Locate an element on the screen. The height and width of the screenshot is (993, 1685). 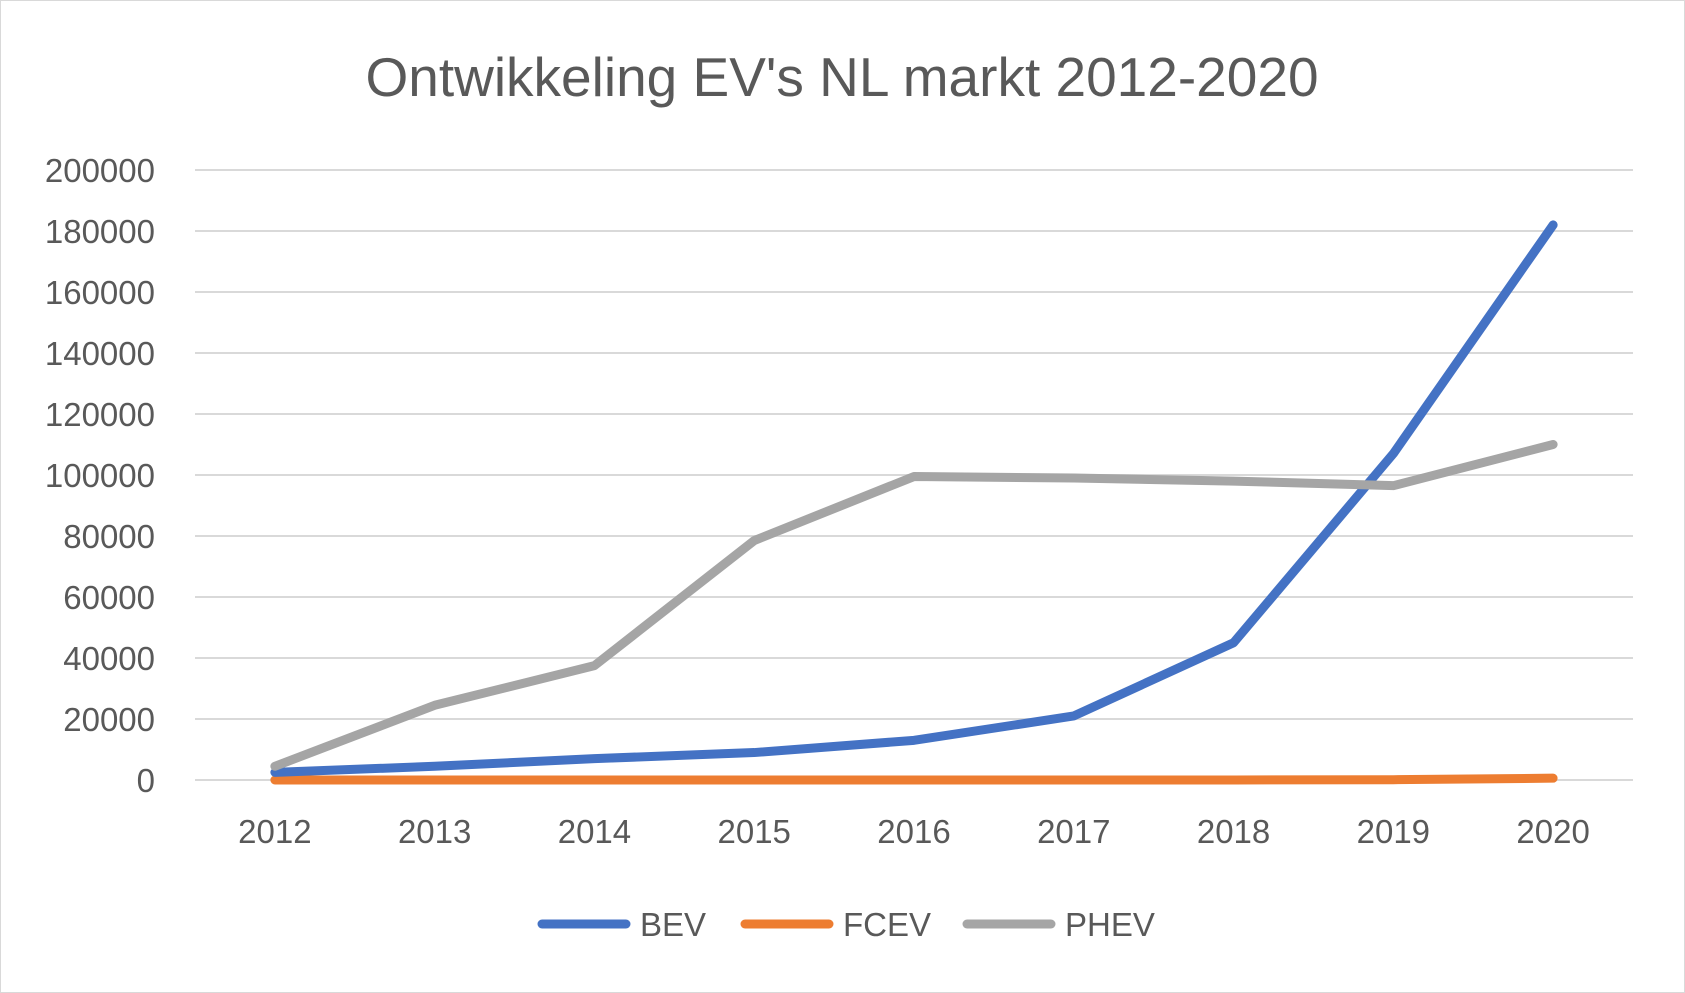
x-tick-label: 2013 is located at coordinates (434, 831).